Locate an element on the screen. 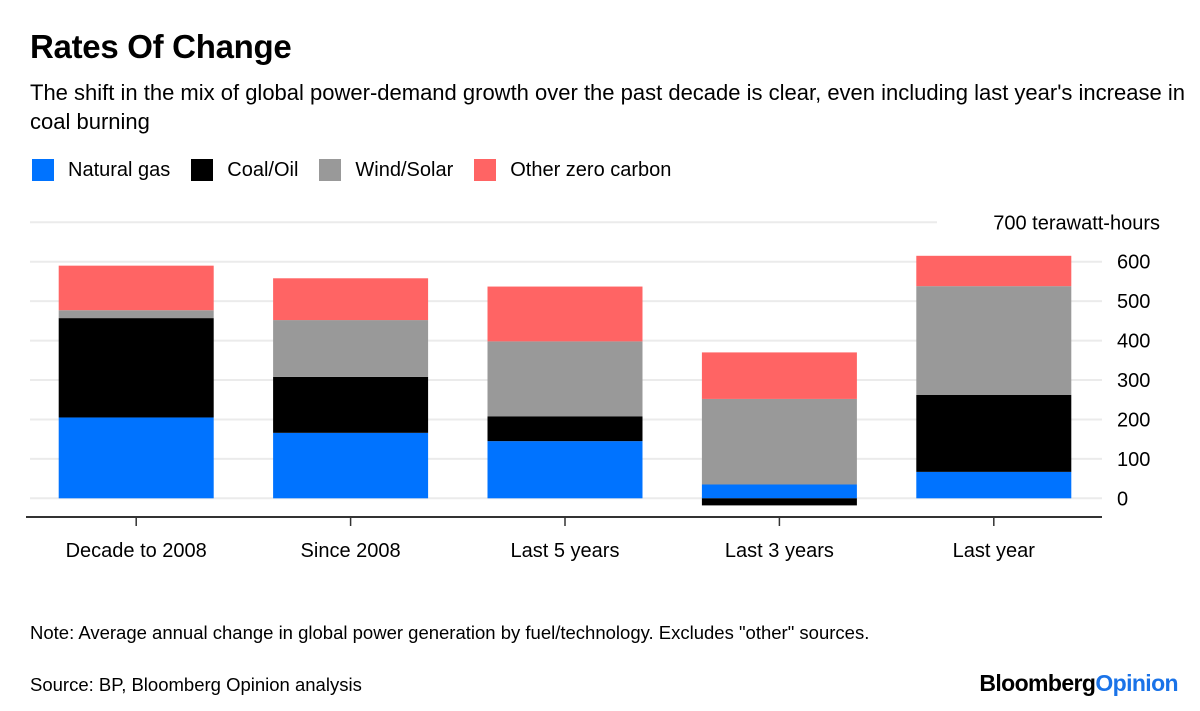 The height and width of the screenshot is (711, 1200). bar-last-5-years-coal-oil is located at coordinates (565, 429).